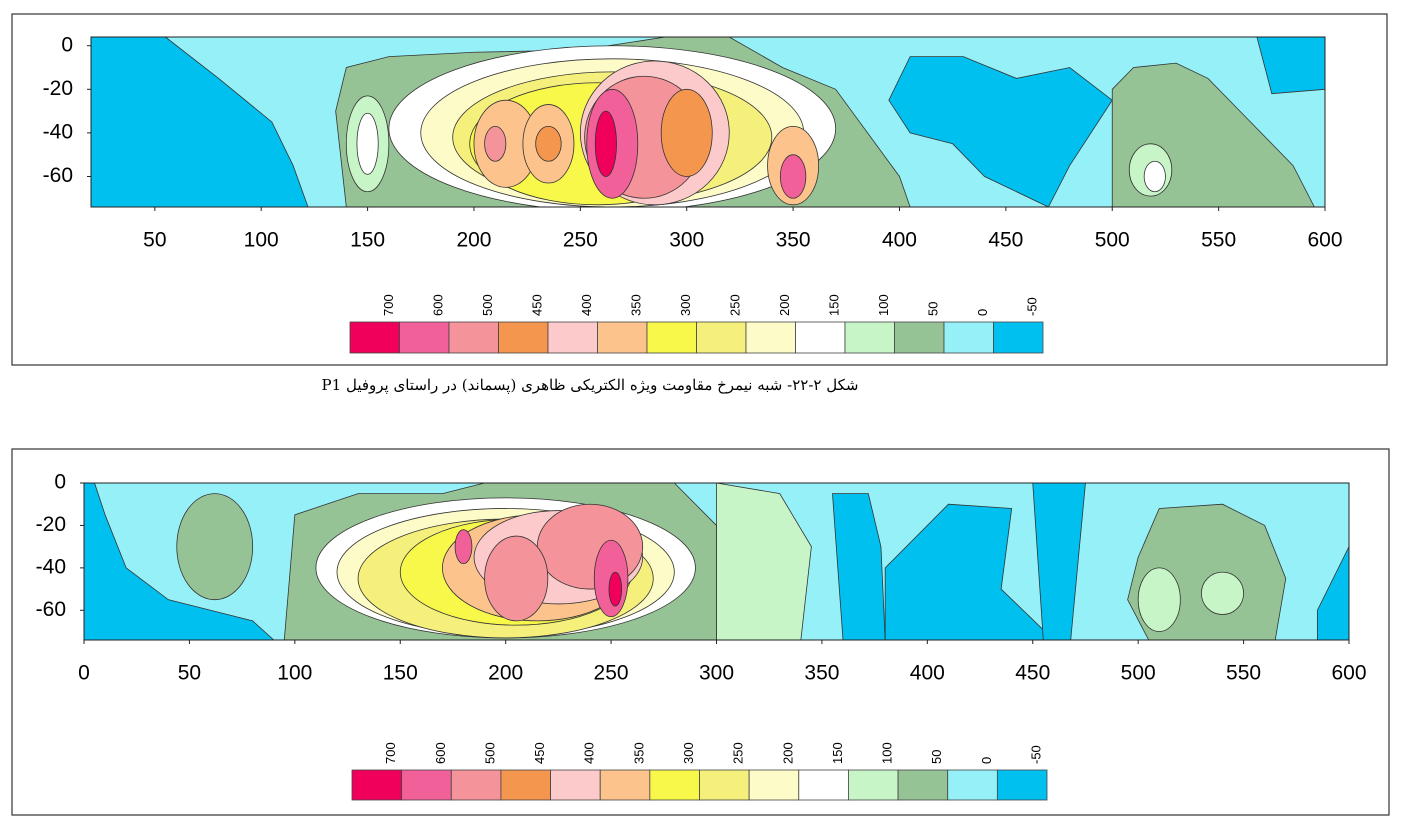 This screenshot has width=1418, height=825. What do you see at coordinates (611, 673) in the screenshot?
I see `x-tick-label: 250` at bounding box center [611, 673].